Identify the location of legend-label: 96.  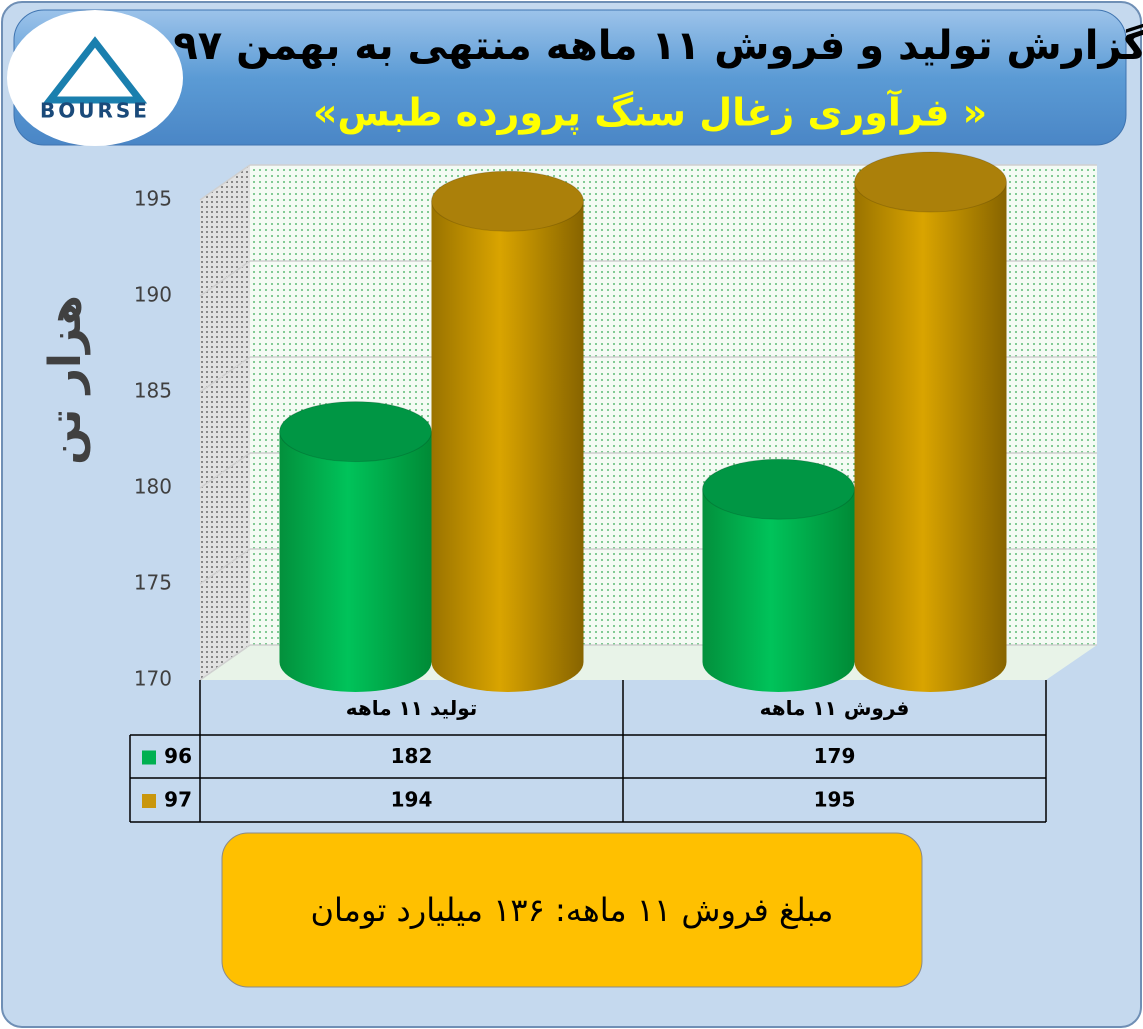
(178, 756).